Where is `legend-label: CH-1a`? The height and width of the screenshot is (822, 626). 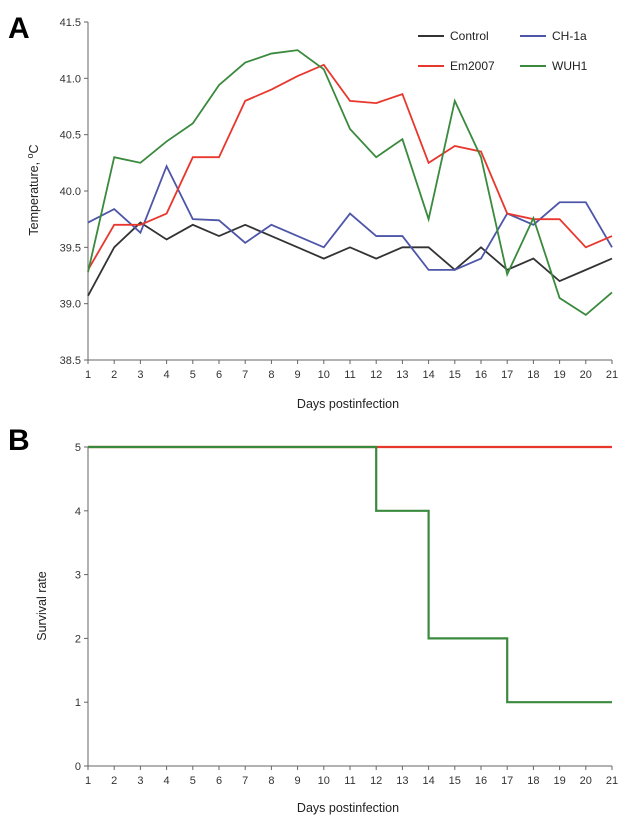
legend-label: CH-1a is located at coordinates (569, 36).